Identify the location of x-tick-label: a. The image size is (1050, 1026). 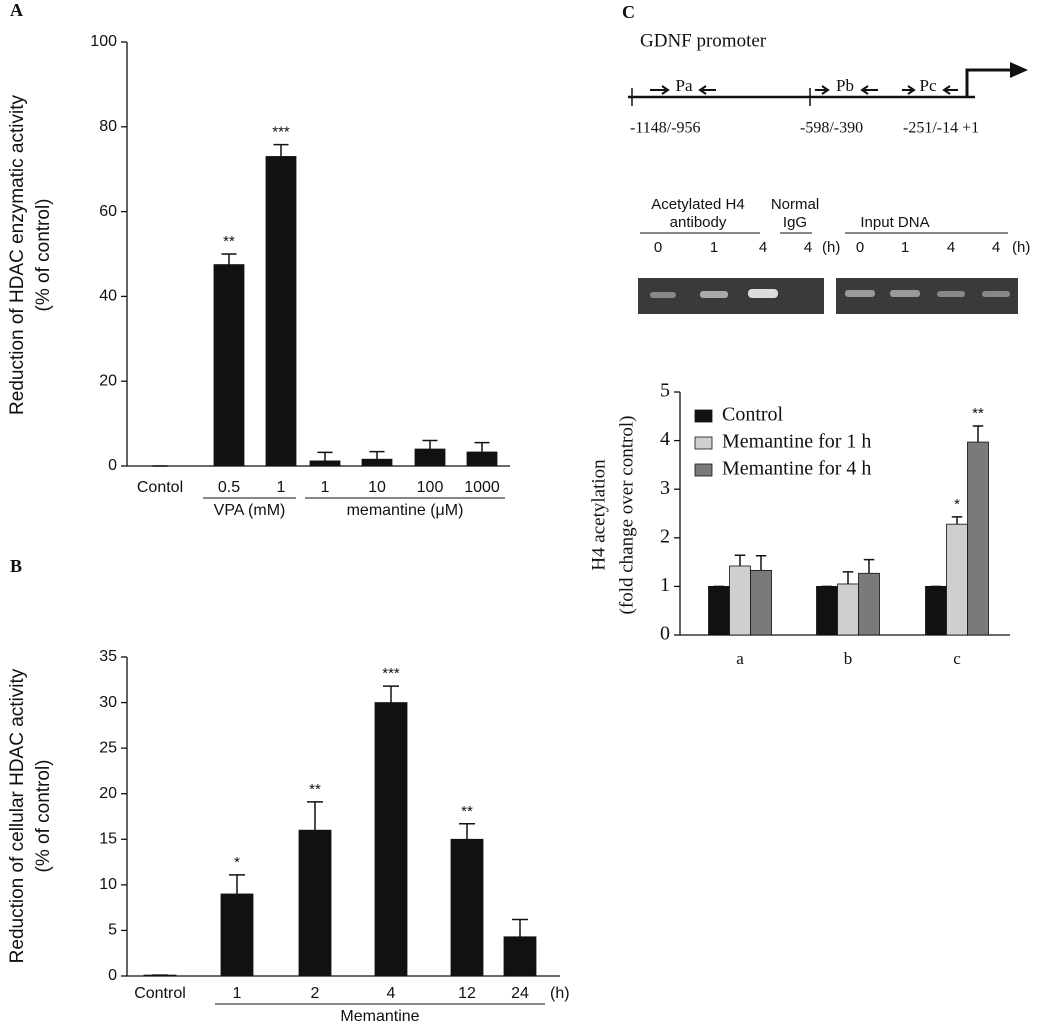
(740, 658).